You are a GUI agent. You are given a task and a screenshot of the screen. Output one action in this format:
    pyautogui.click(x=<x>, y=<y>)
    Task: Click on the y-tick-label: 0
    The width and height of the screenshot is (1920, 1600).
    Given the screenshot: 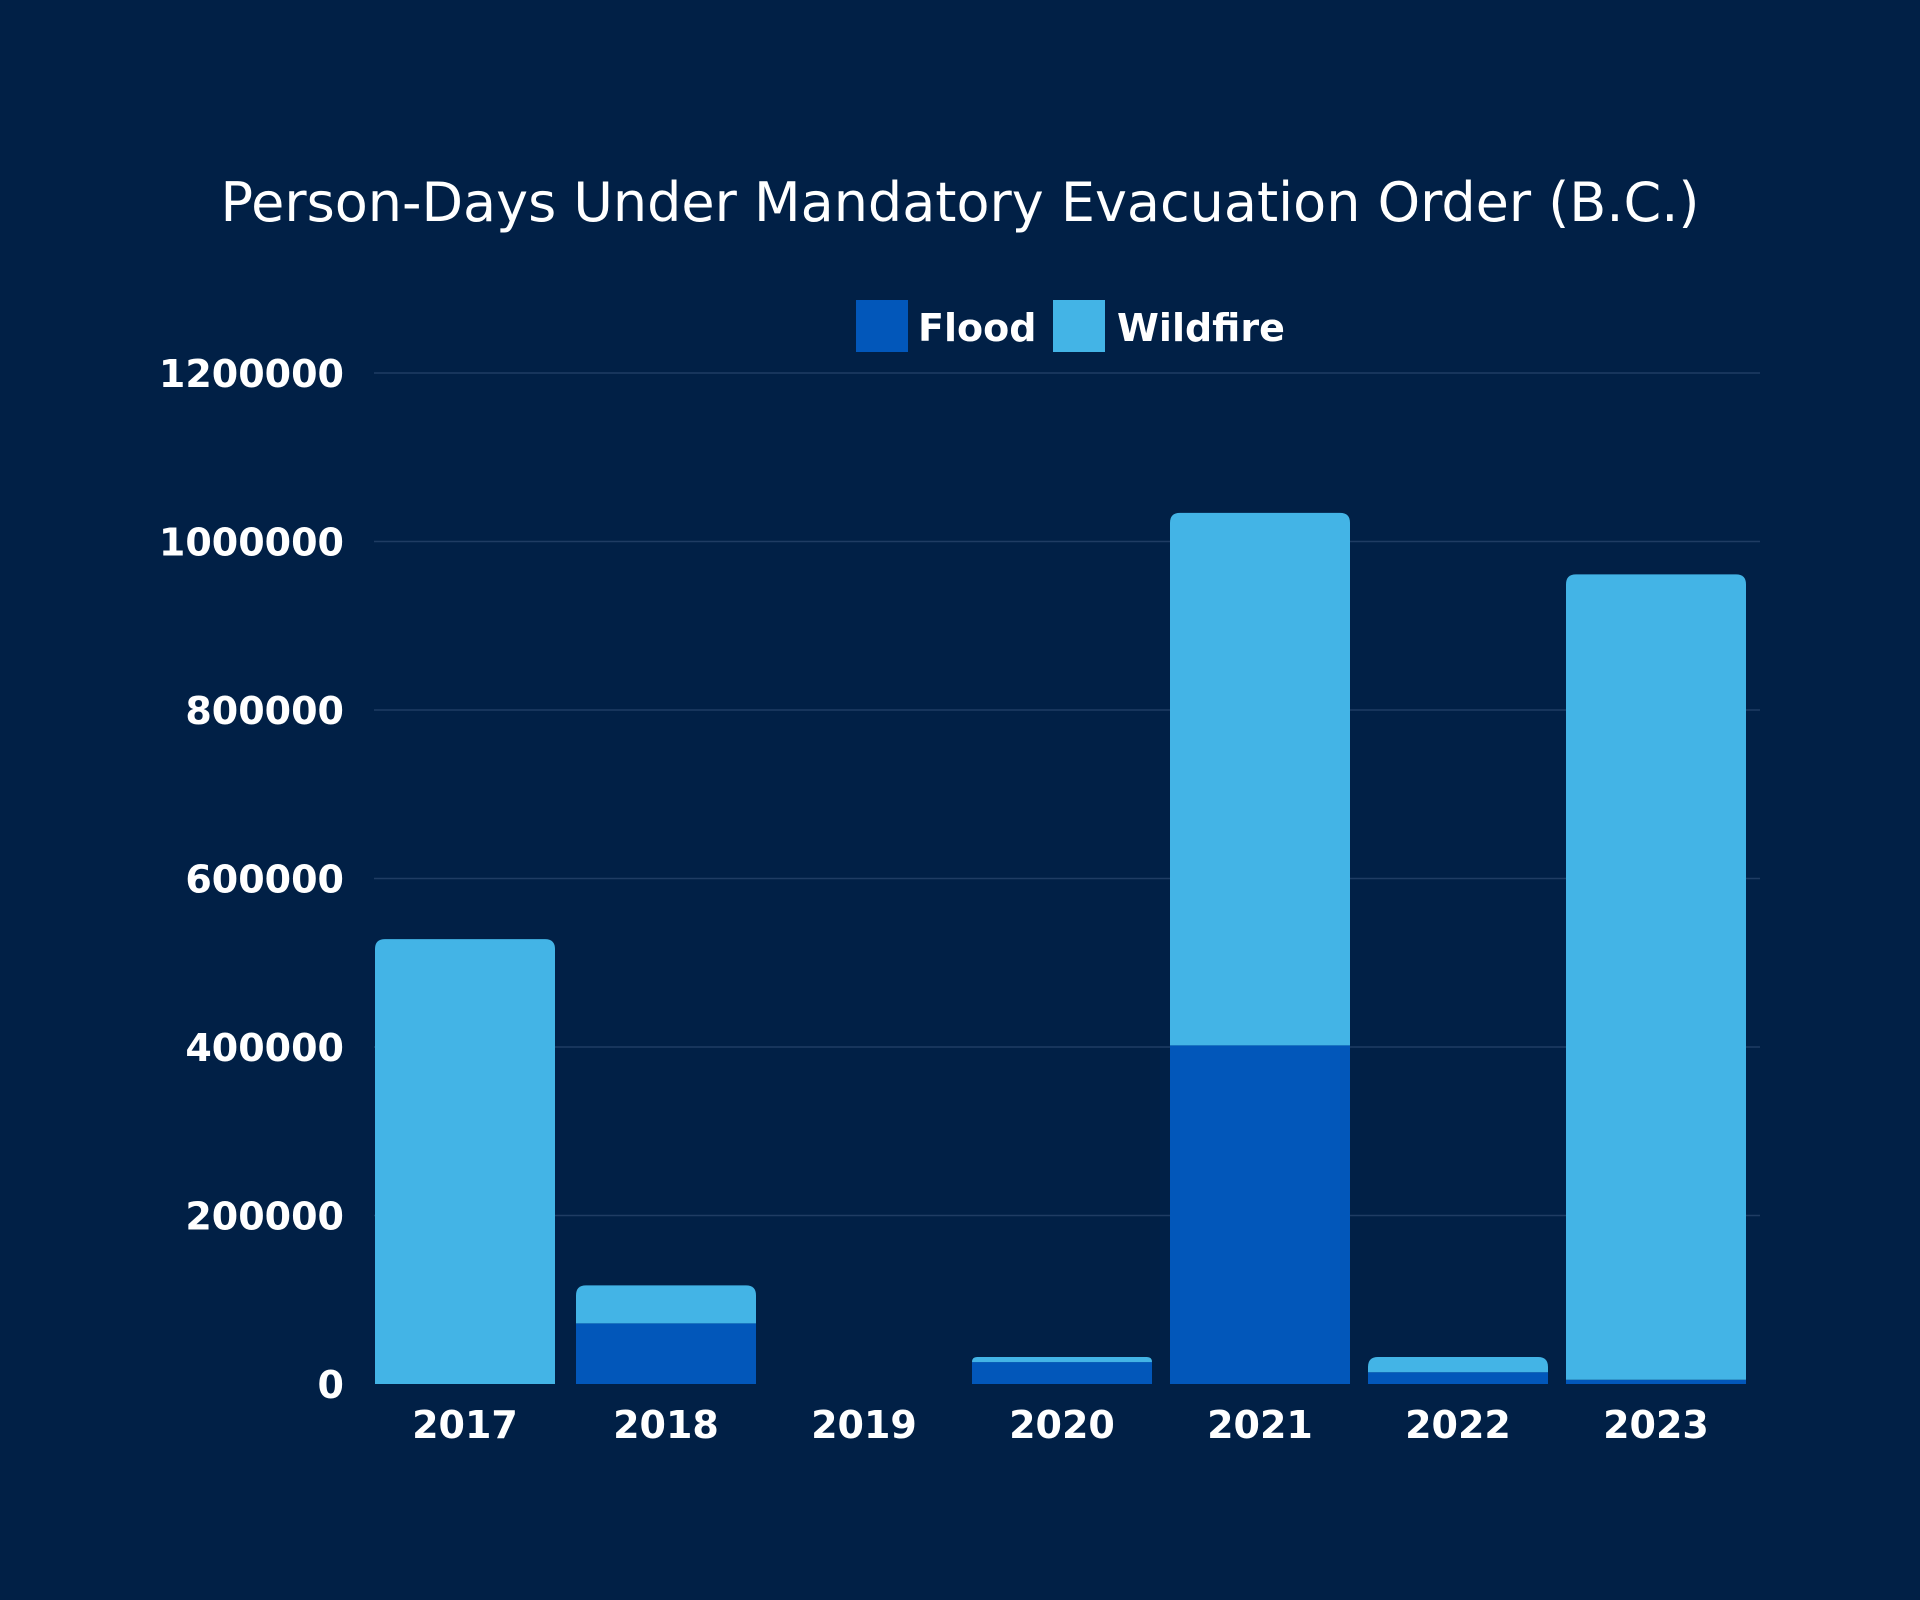 What is the action you would take?
    pyautogui.click(x=331, y=1385)
    